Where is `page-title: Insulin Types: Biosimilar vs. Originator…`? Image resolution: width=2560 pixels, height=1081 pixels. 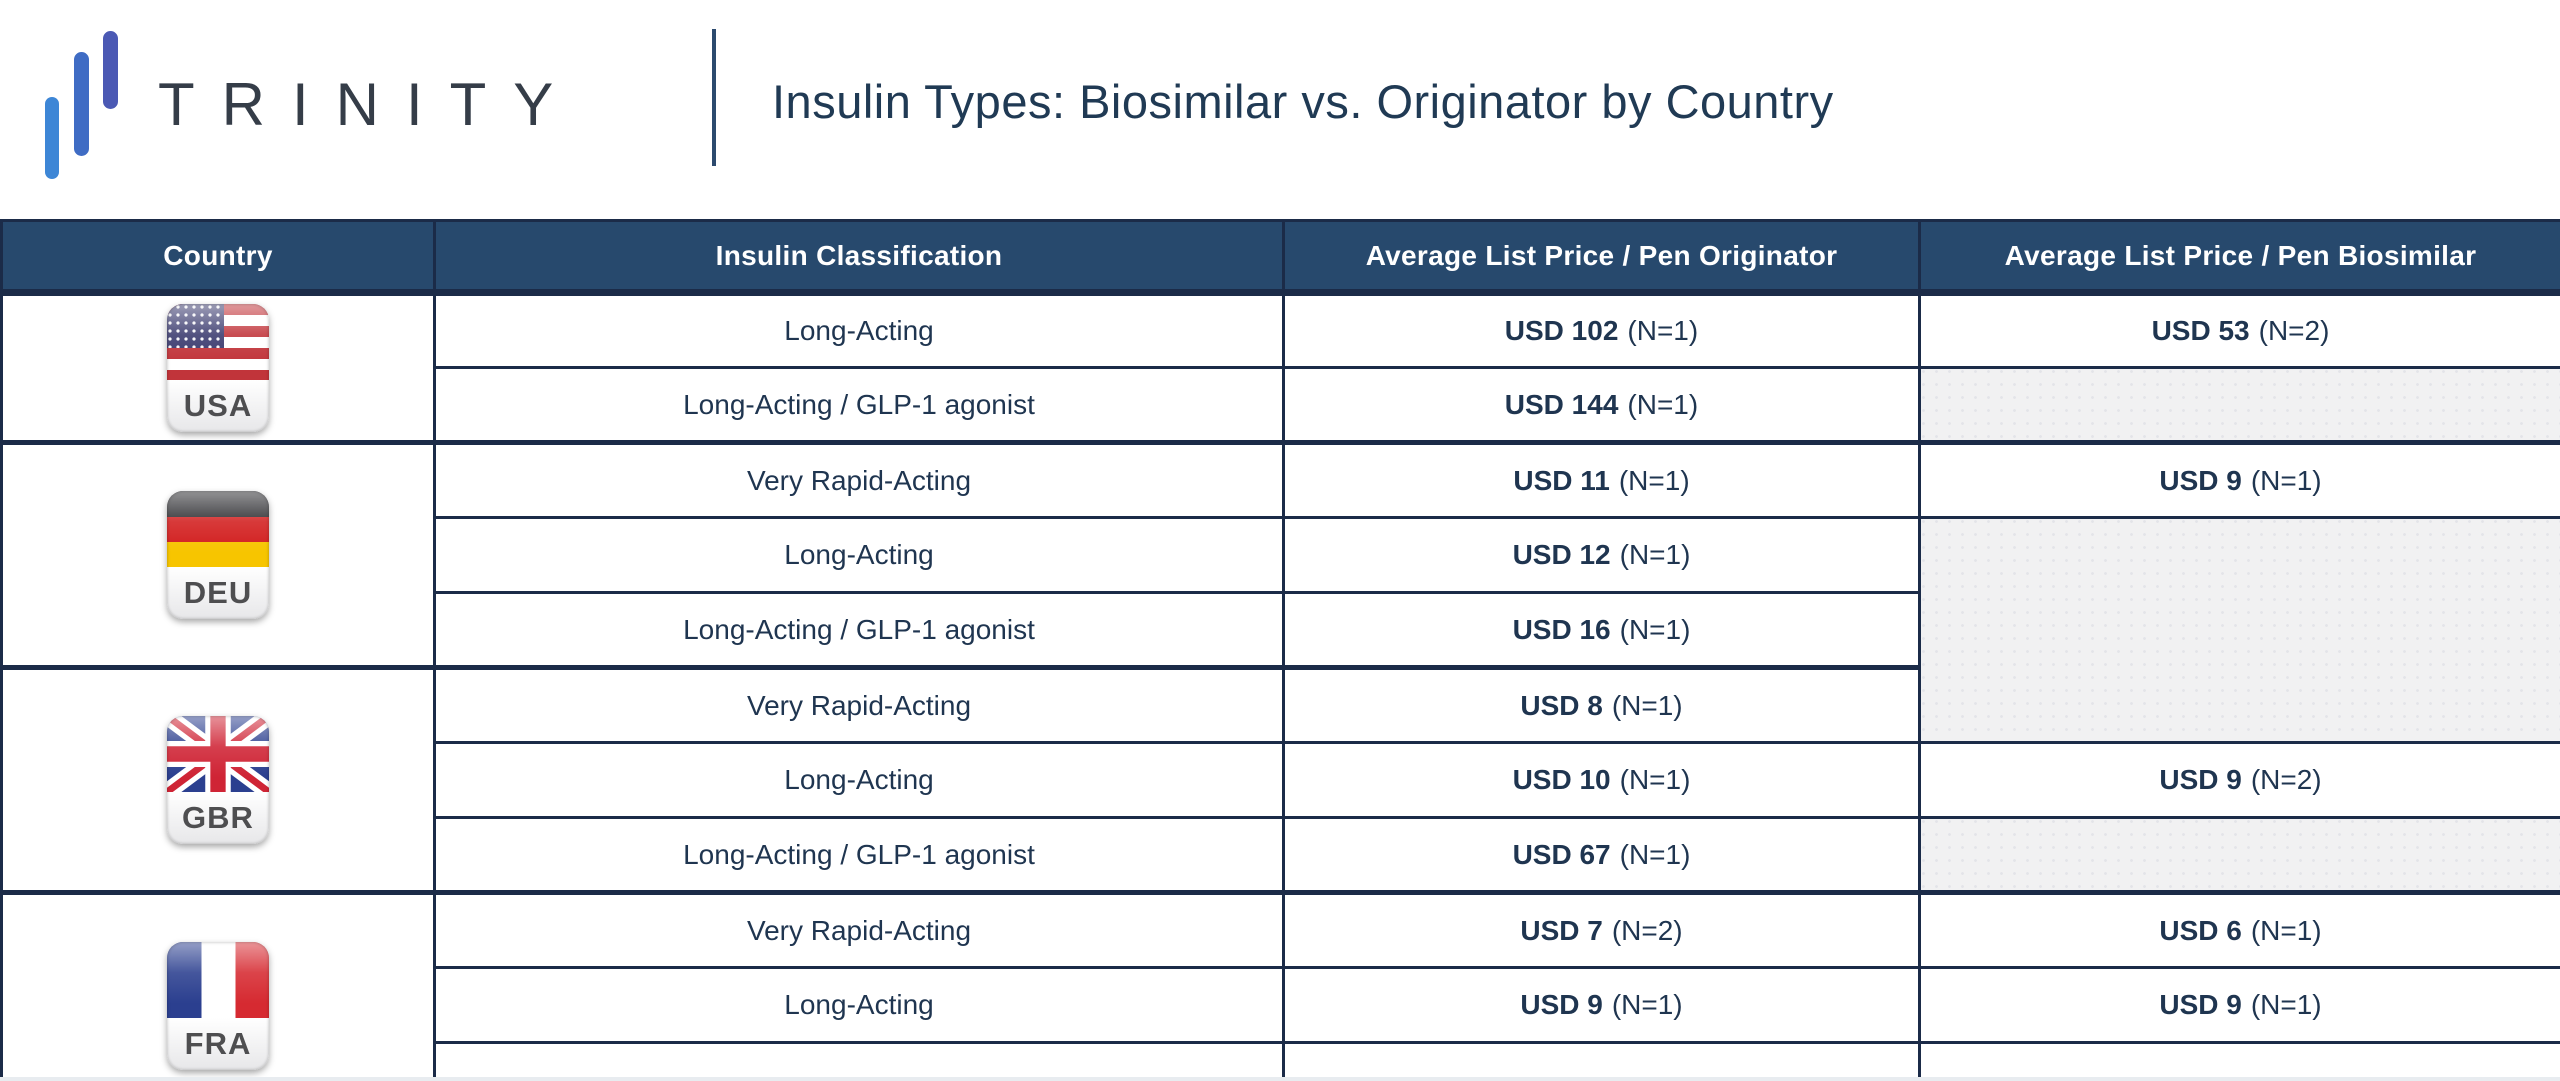
page-title: Insulin Types: Biosimilar vs. Originator… is located at coordinates (1303, 101).